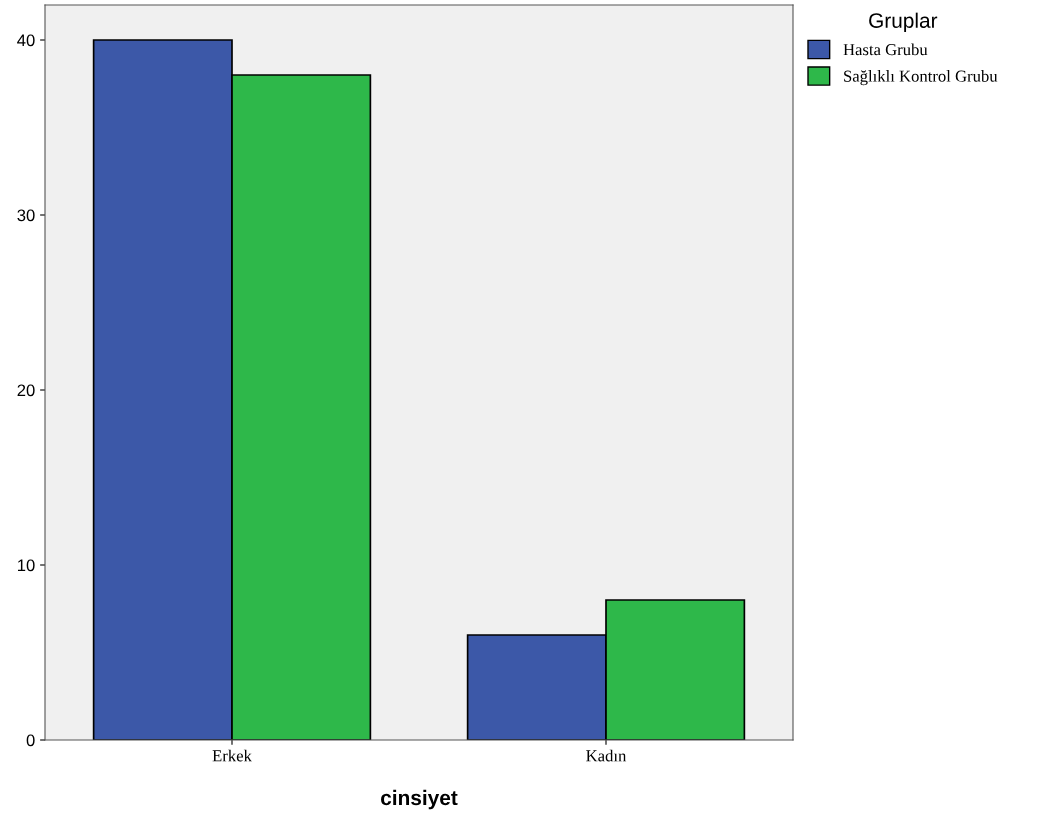 Image resolution: width=1040 pixels, height=831 pixels. What do you see at coordinates (26, 40) in the screenshot?
I see `y-tick-label: 40` at bounding box center [26, 40].